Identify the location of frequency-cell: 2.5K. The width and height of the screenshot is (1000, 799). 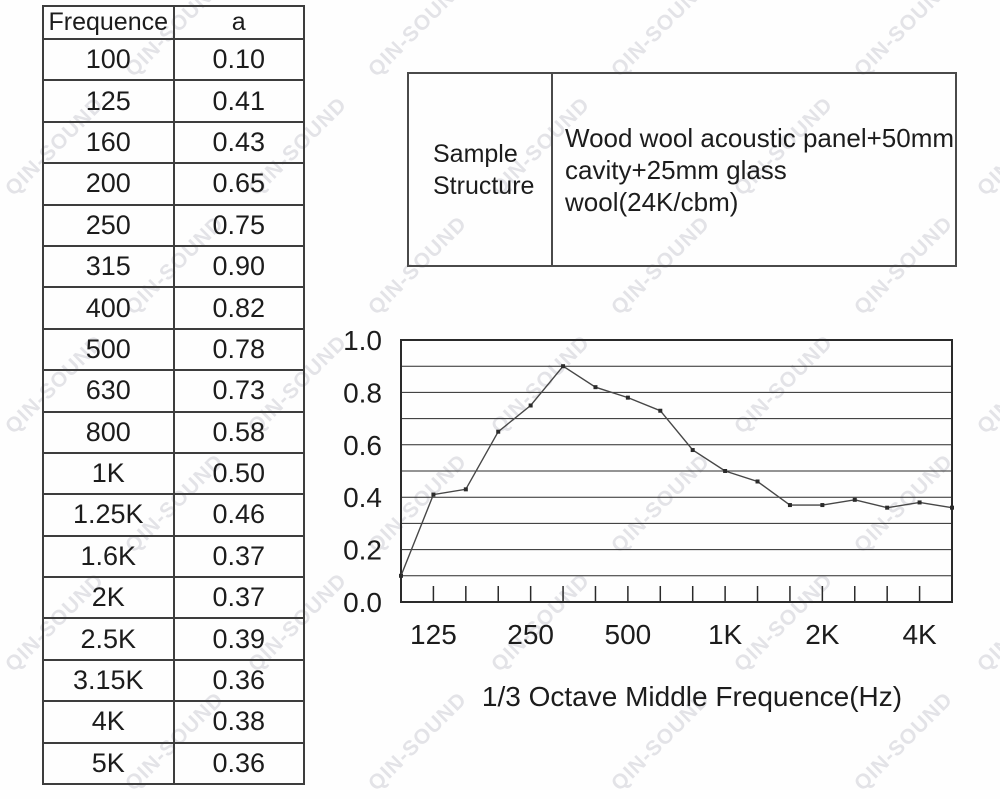
(108, 639).